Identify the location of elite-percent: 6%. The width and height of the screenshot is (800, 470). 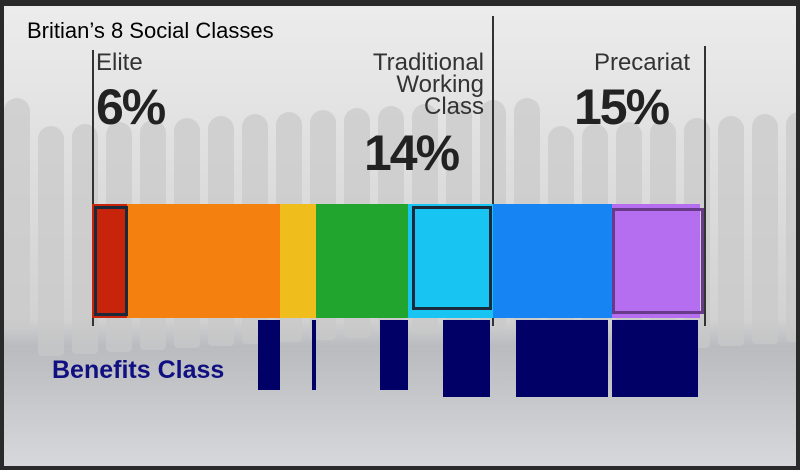
(131, 107).